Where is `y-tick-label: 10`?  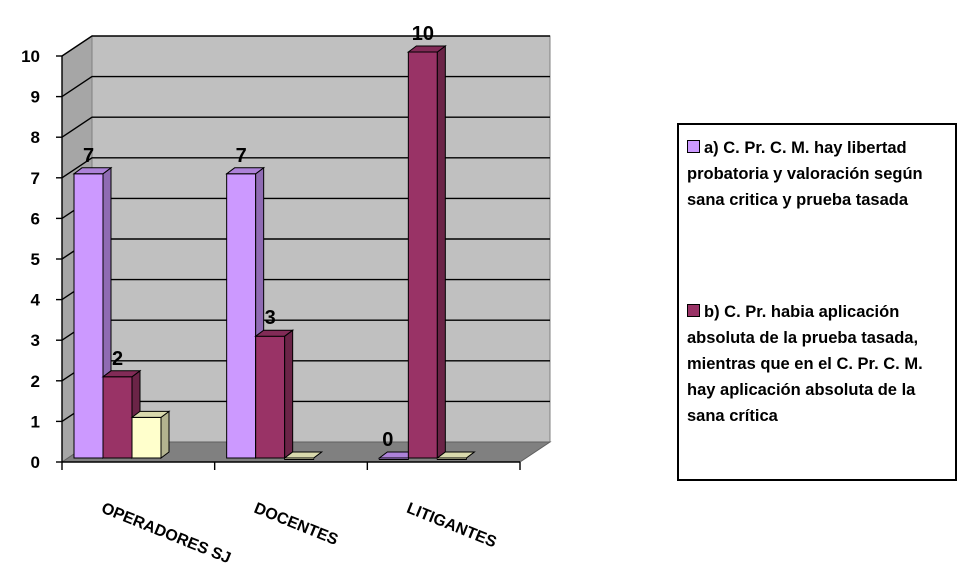
y-tick-label: 10 is located at coordinates (30, 56).